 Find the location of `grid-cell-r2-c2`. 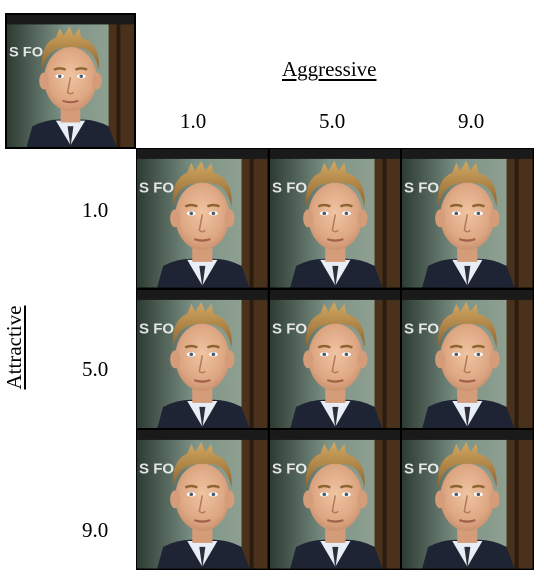

grid-cell-r2-c2 is located at coordinates (335, 359).